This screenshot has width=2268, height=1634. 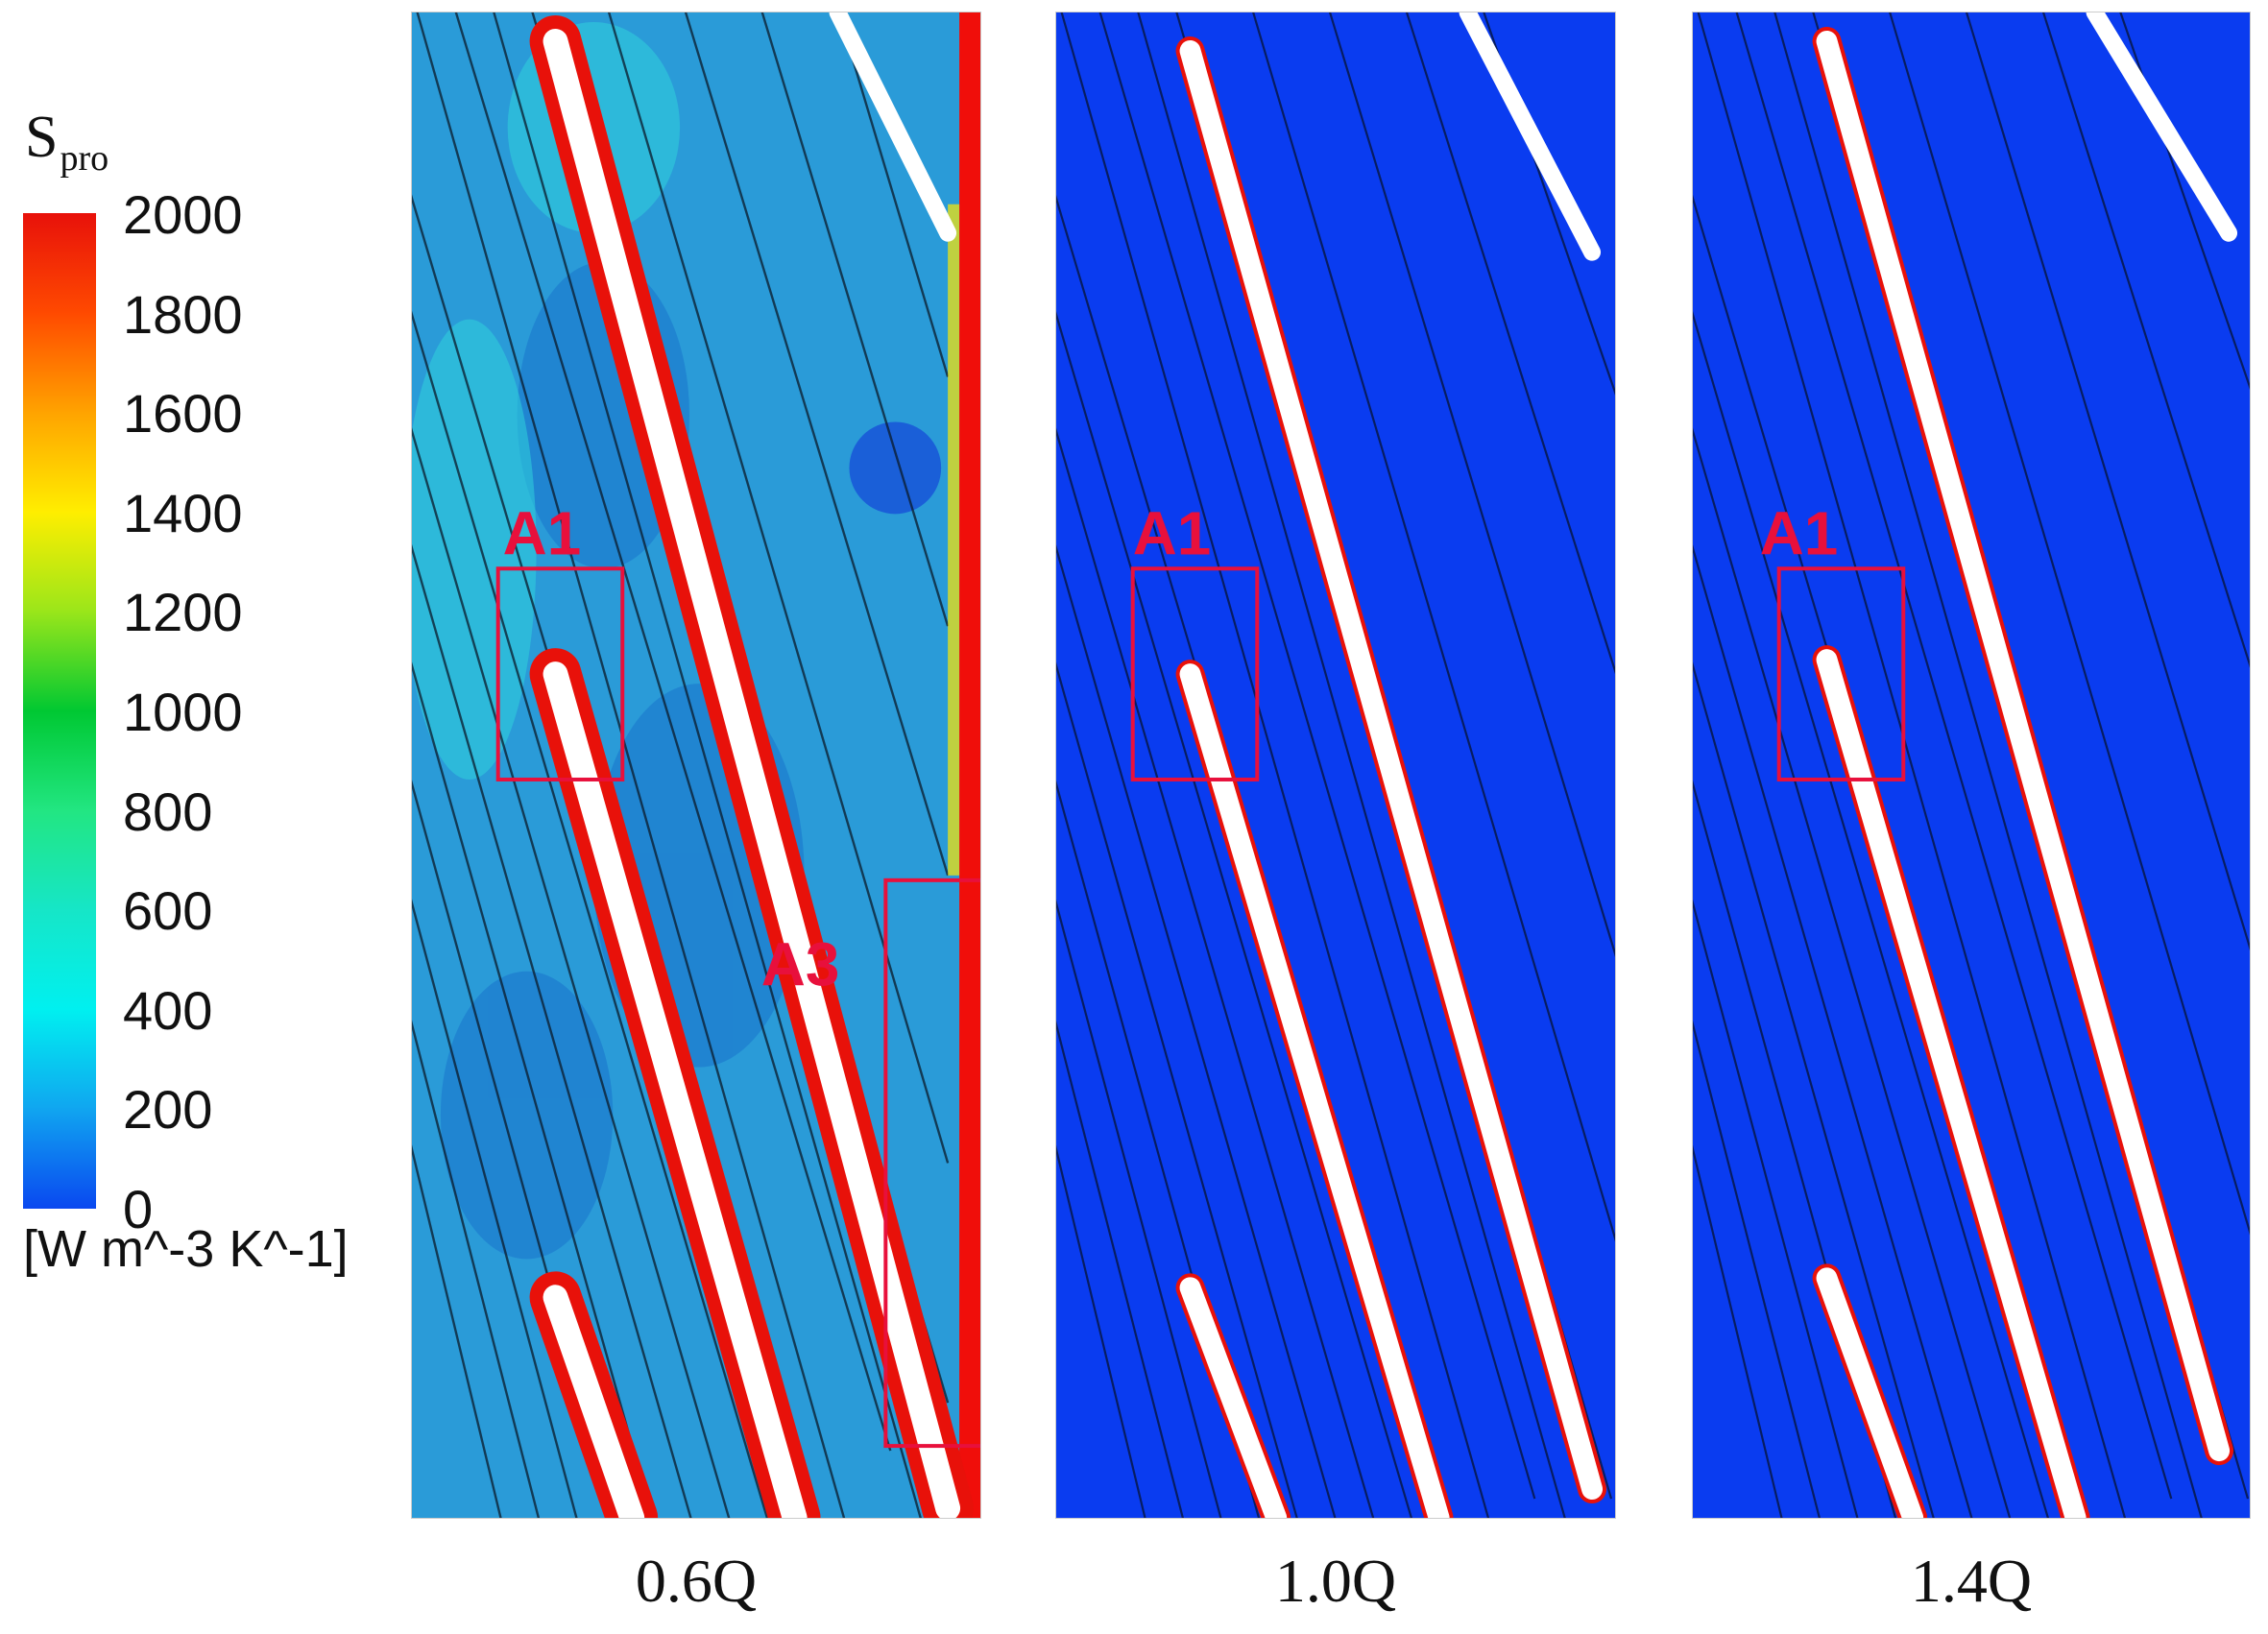 What do you see at coordinates (168, 911) in the screenshot?
I see `colorbar-tick-label: 600` at bounding box center [168, 911].